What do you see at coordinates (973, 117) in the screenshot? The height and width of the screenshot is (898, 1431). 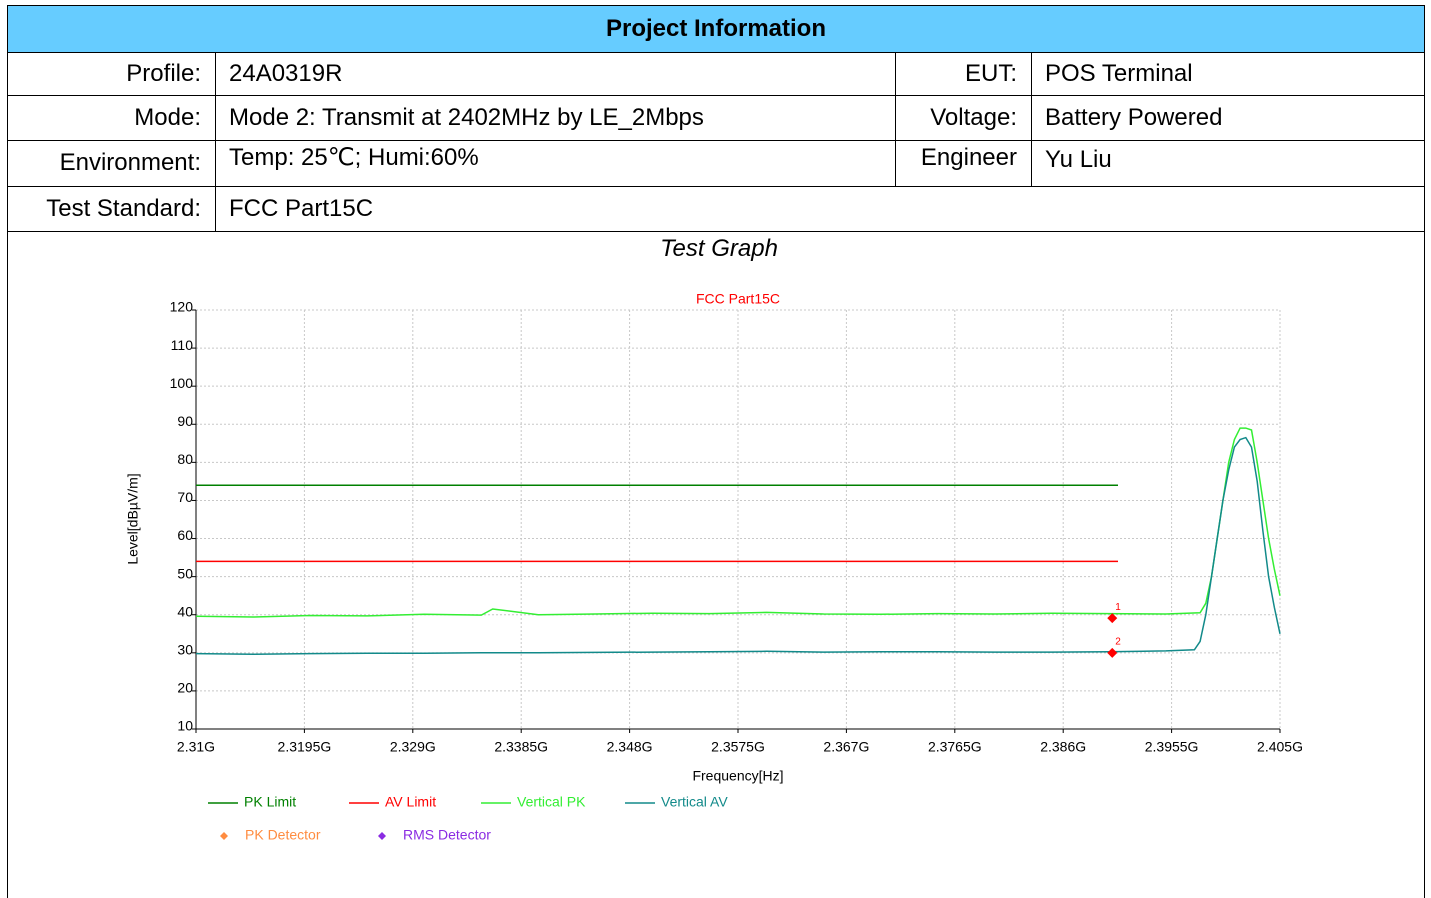 I see `label: Voltage:` at bounding box center [973, 117].